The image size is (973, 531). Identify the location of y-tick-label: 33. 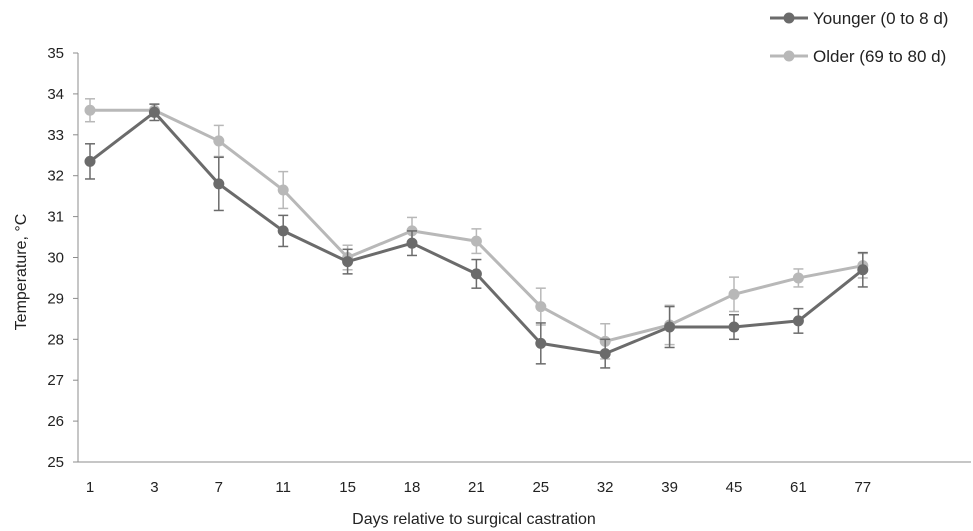
(55, 135).